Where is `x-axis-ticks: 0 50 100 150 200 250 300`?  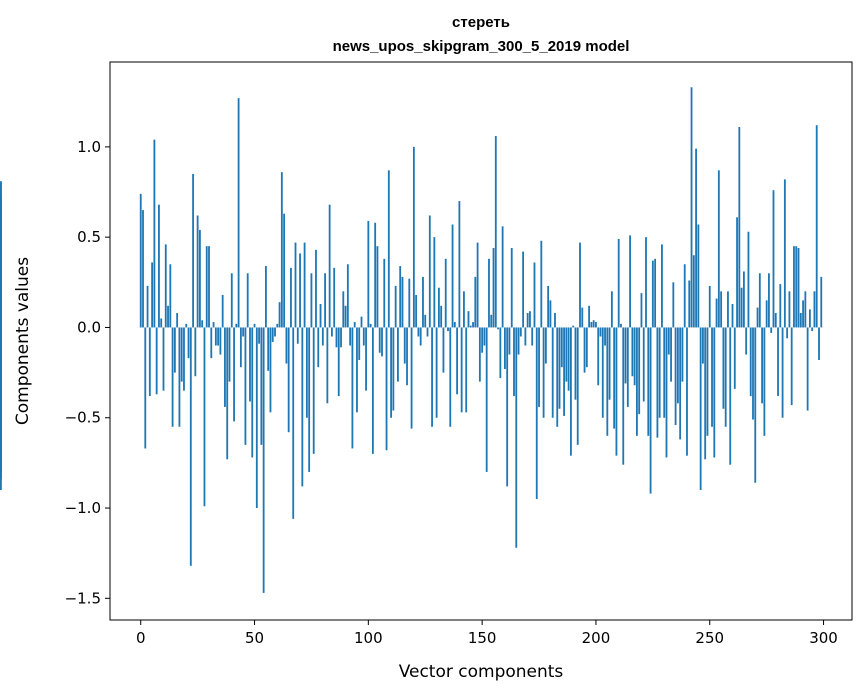 x-axis-ticks: 0 50 100 150 200 250 300 is located at coordinates (487, 633).